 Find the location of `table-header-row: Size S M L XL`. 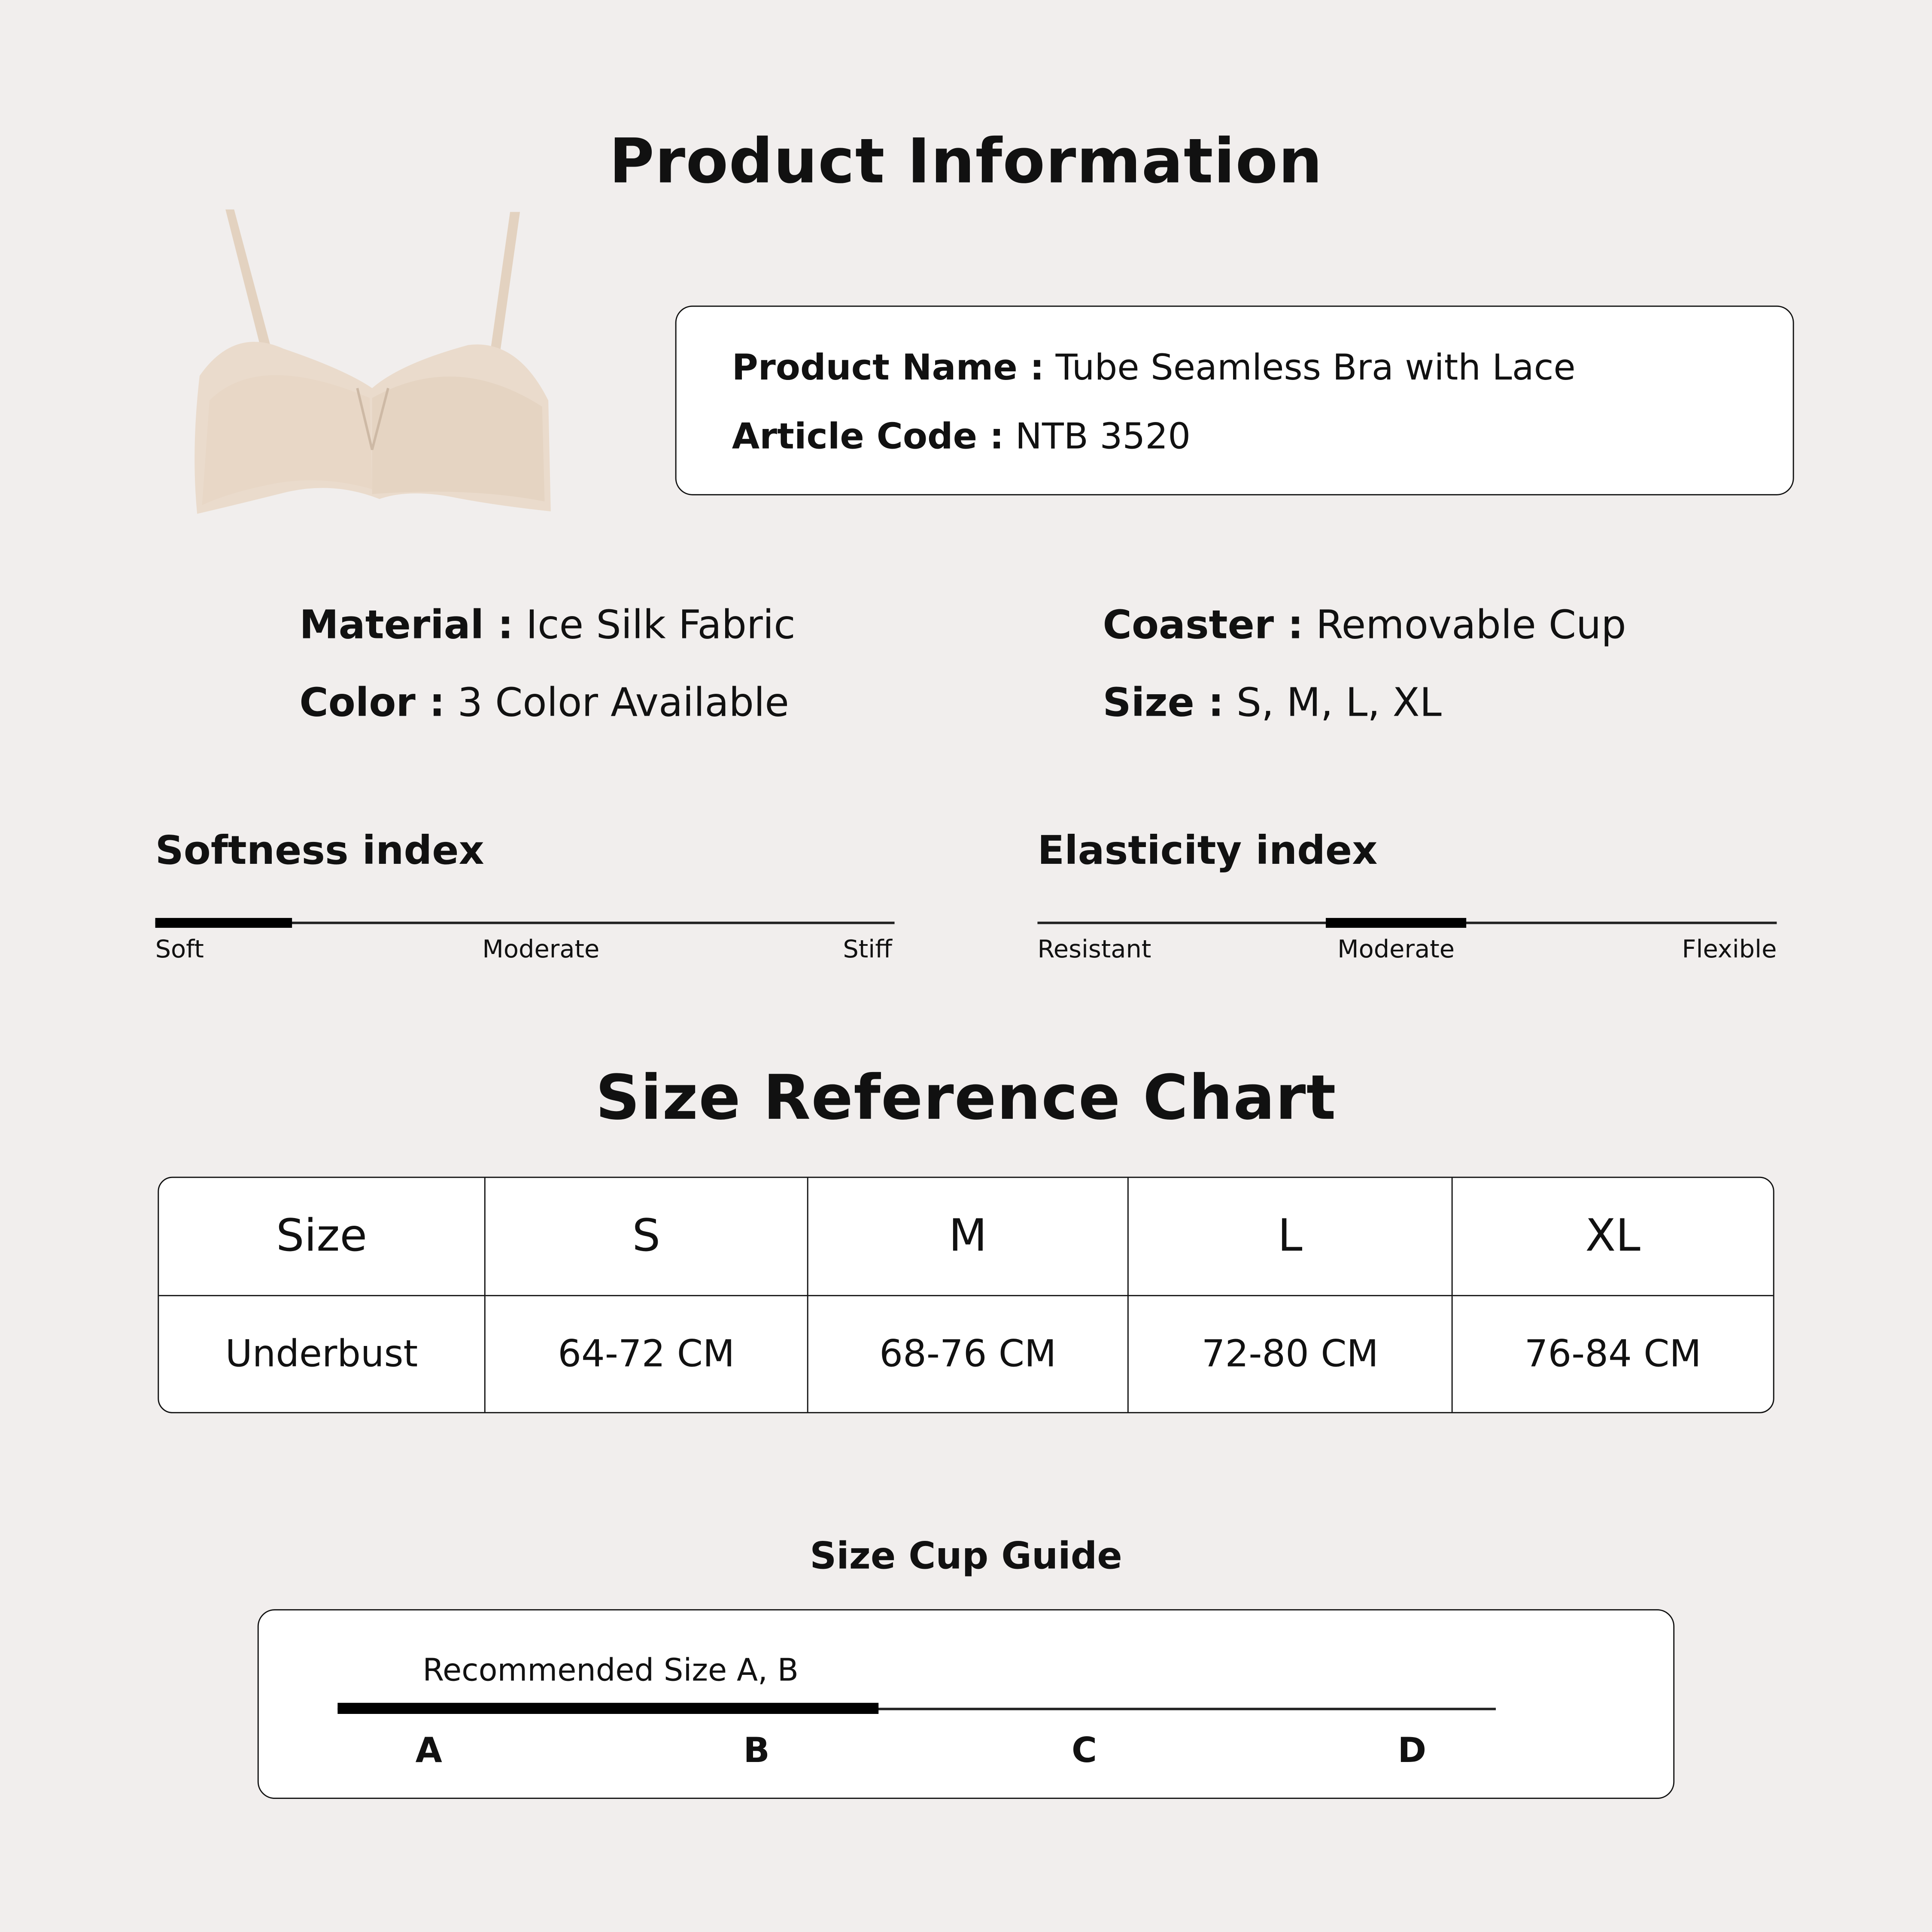

table-header-row: Size S M L XL is located at coordinates (966, 1237).